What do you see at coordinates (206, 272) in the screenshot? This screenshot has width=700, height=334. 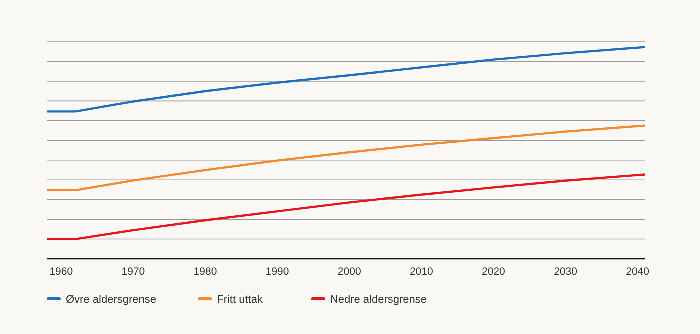 I see `x-tick-label: 1980` at bounding box center [206, 272].